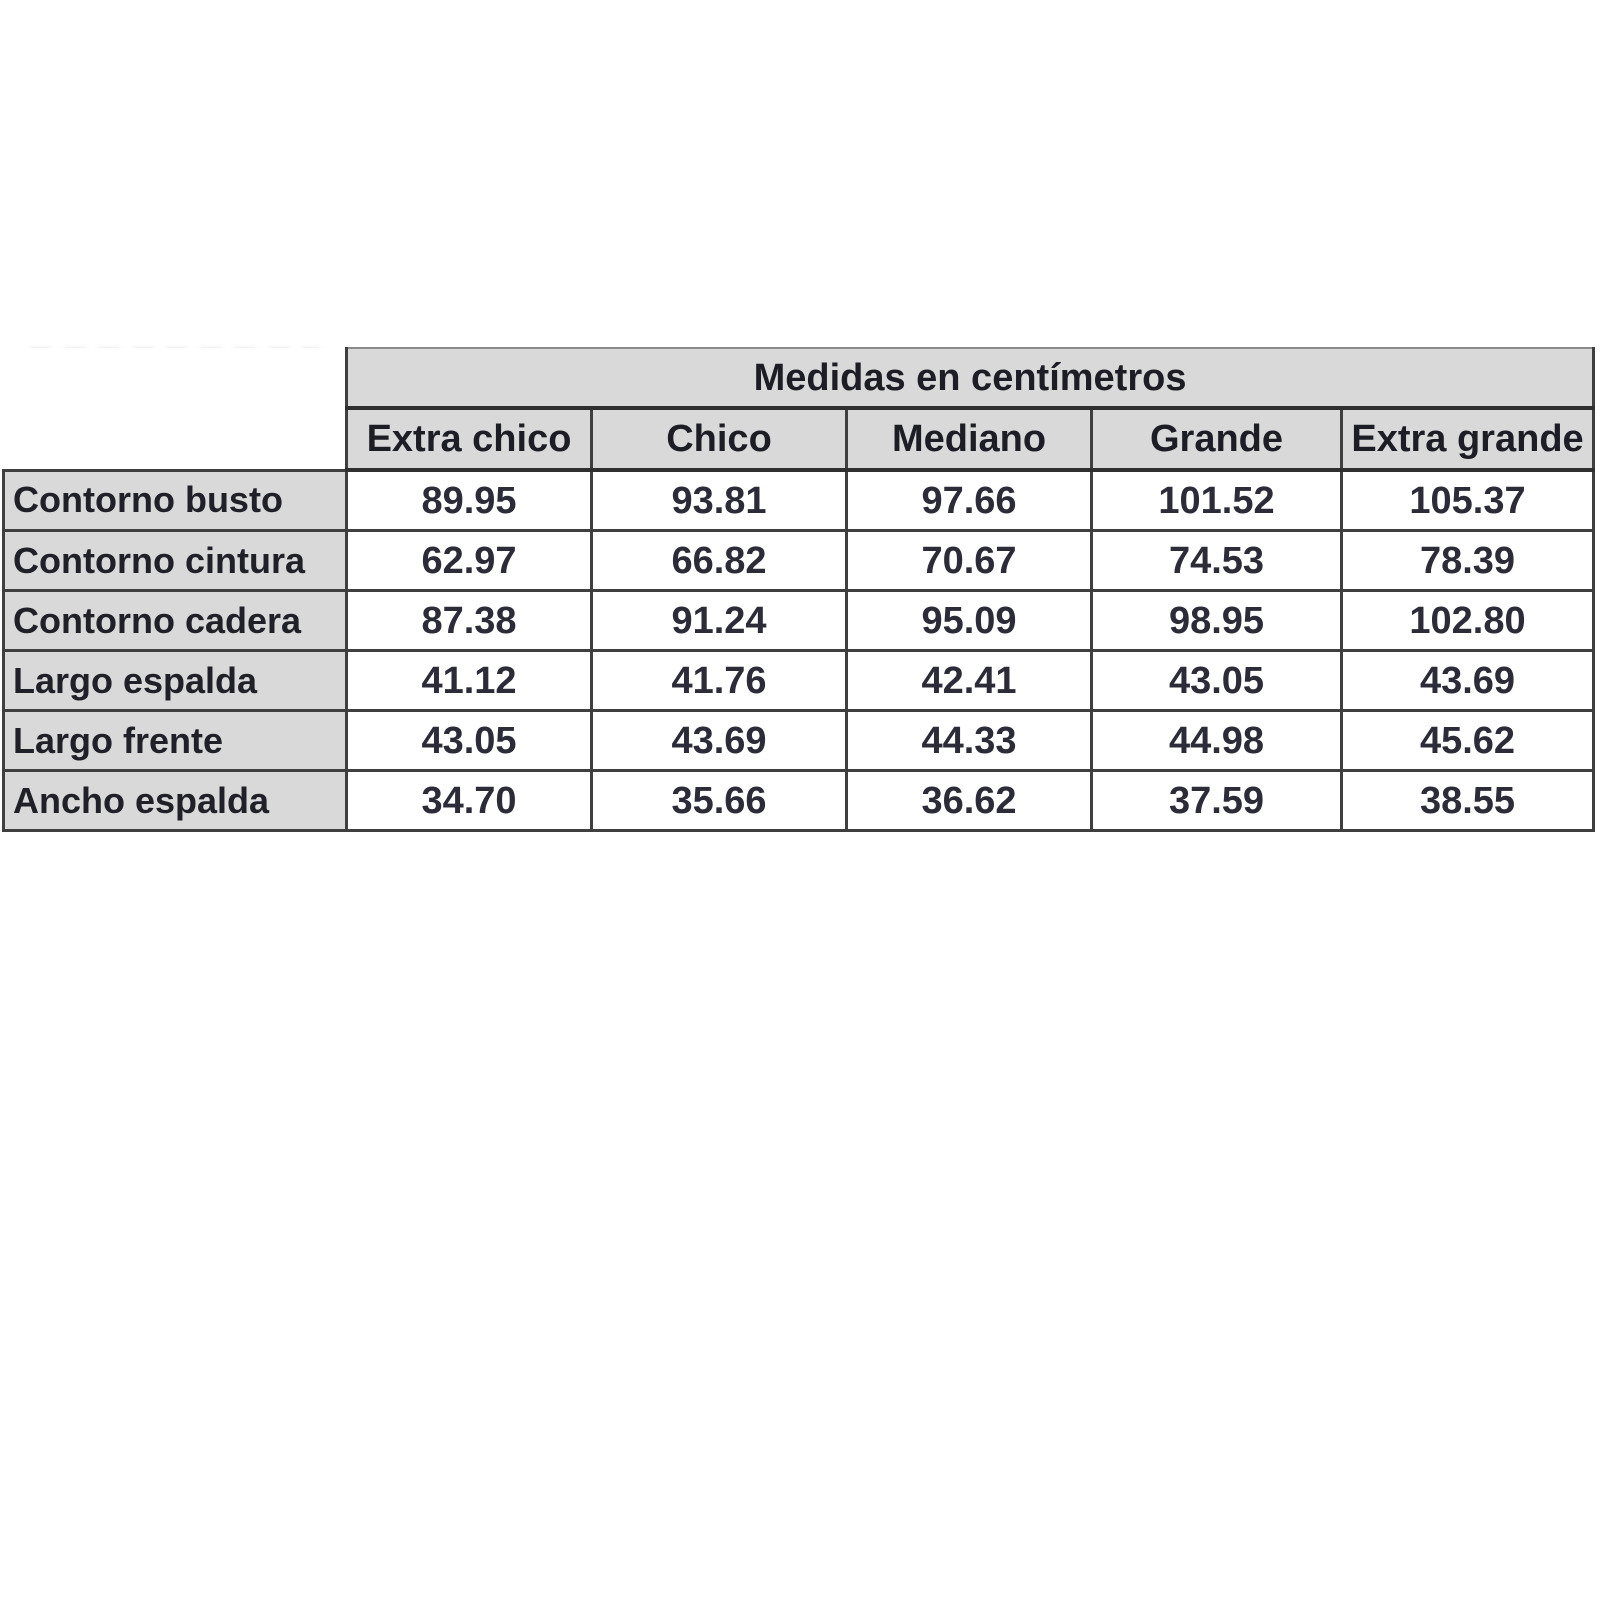 The height and width of the screenshot is (1600, 1600). What do you see at coordinates (1216, 500) in the screenshot?
I see `value-cell: 101.52` at bounding box center [1216, 500].